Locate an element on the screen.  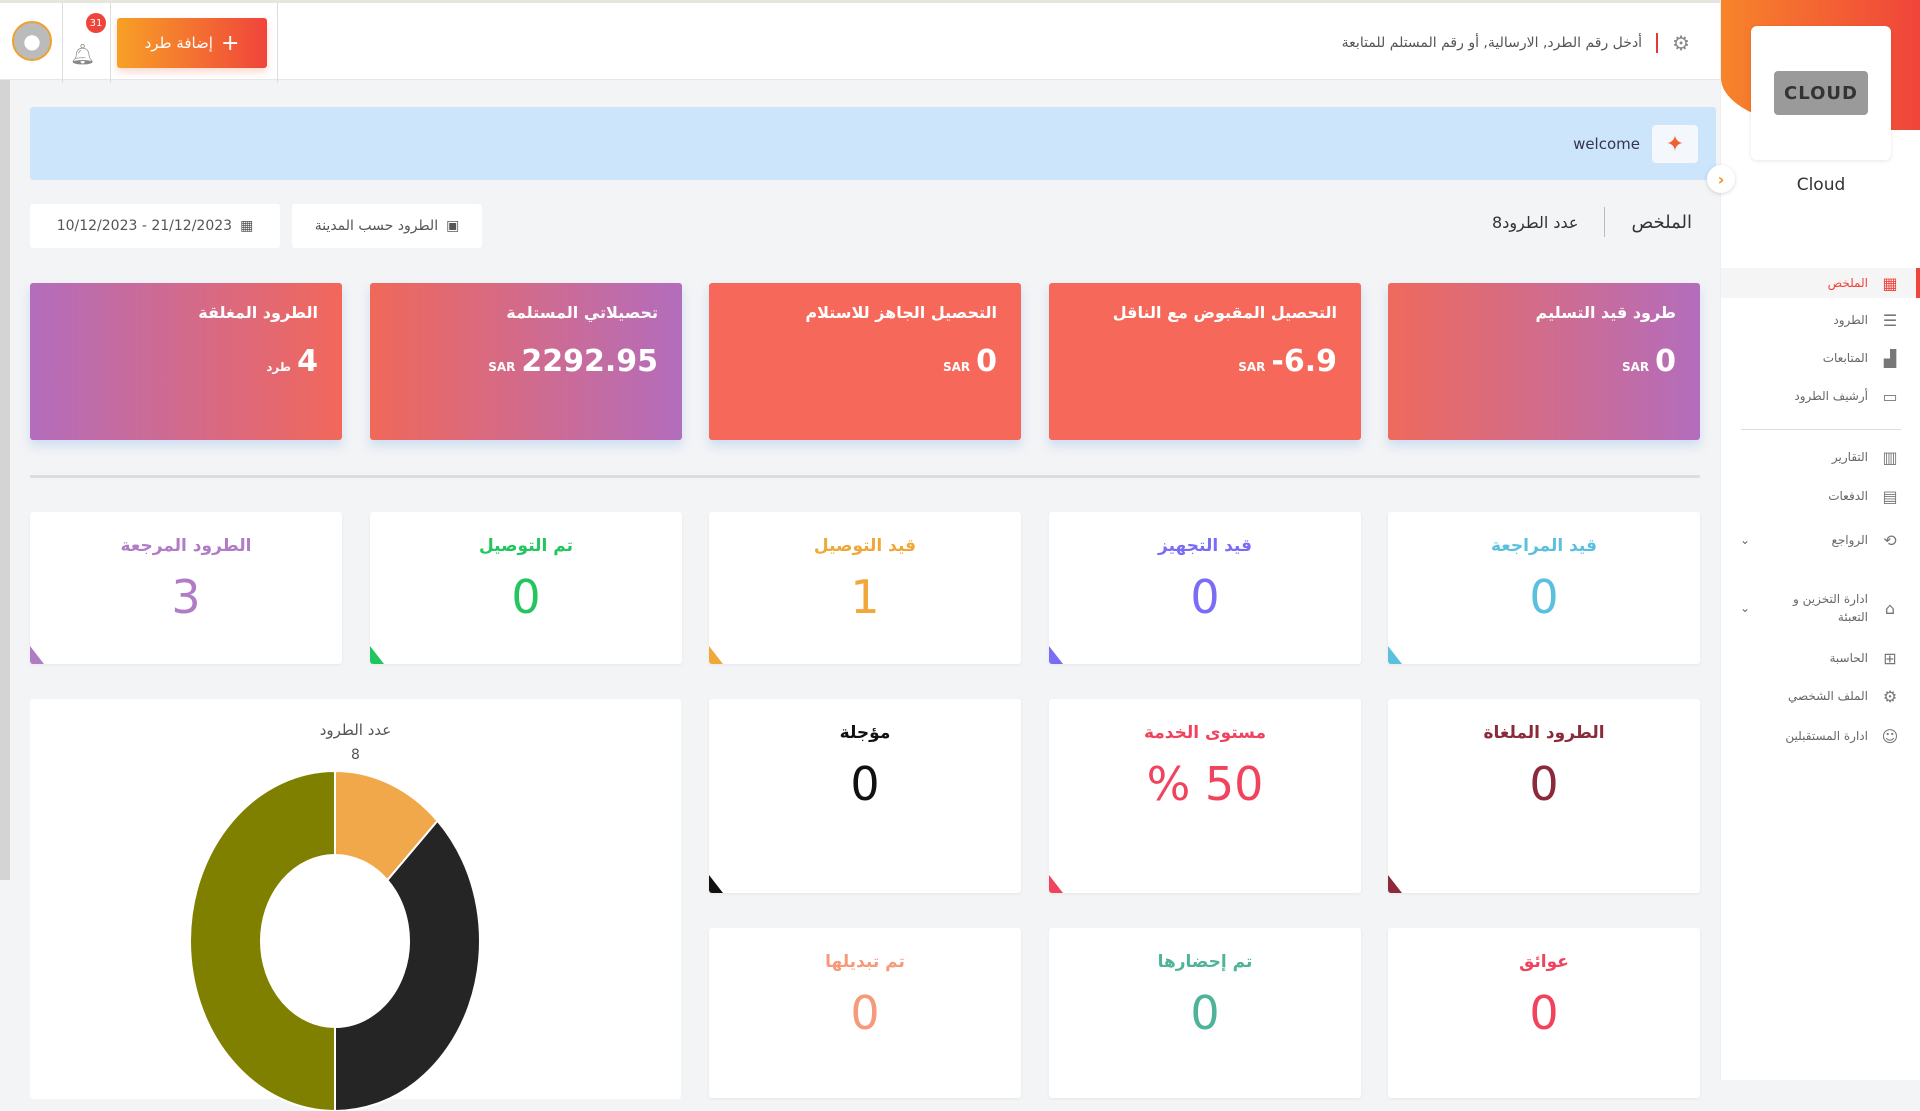
logo-text: CLOUD is located at coordinates (1821, 93).